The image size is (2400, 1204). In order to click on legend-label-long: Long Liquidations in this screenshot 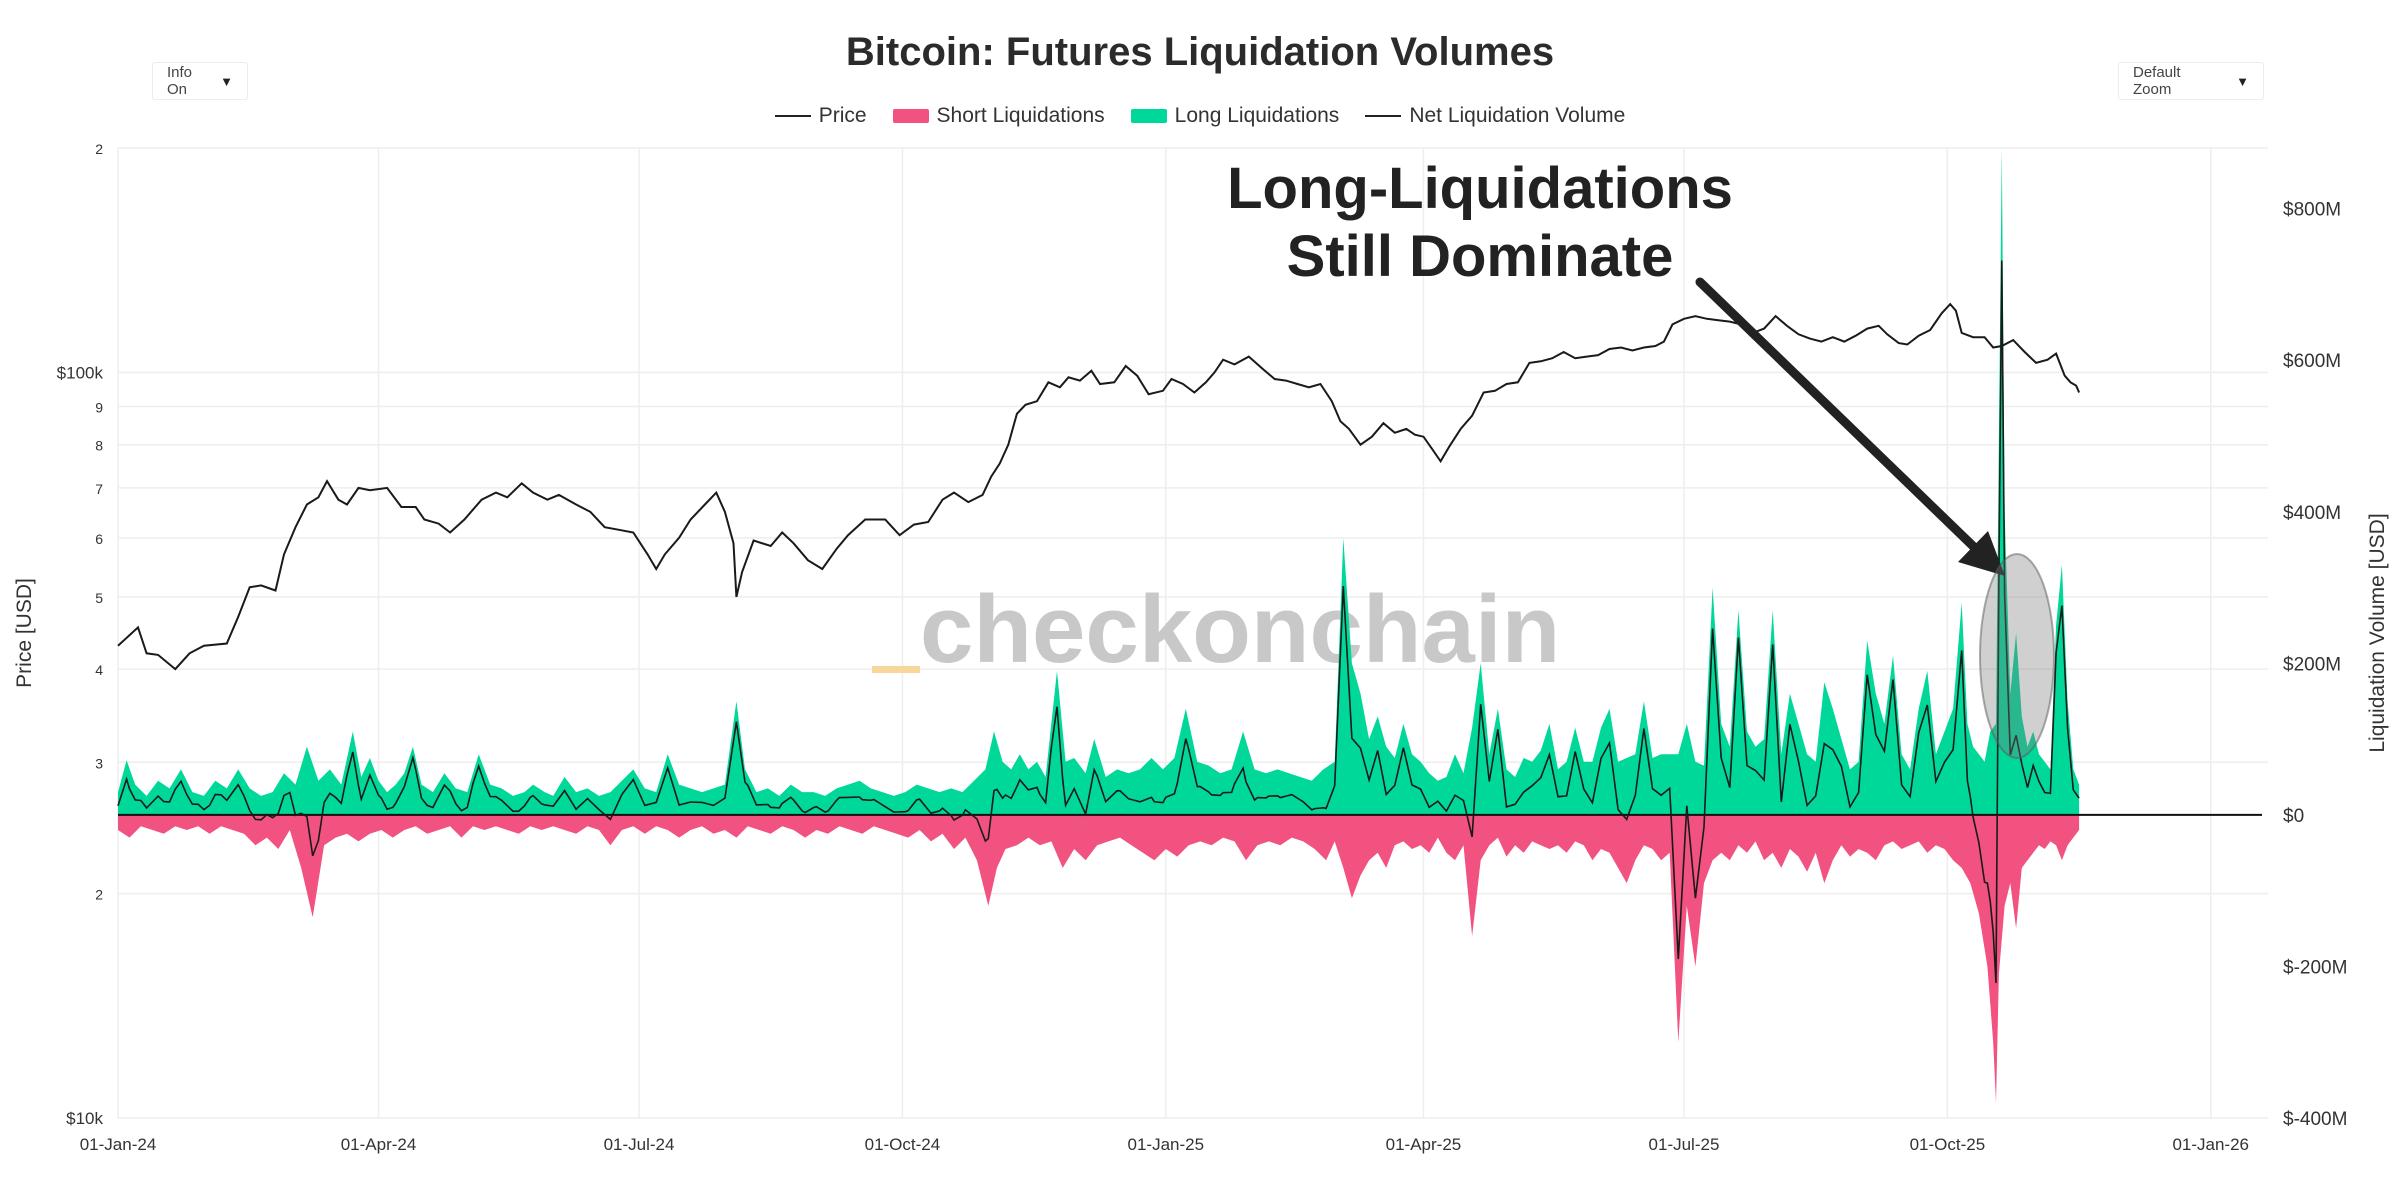, I will do `click(1257, 115)`.